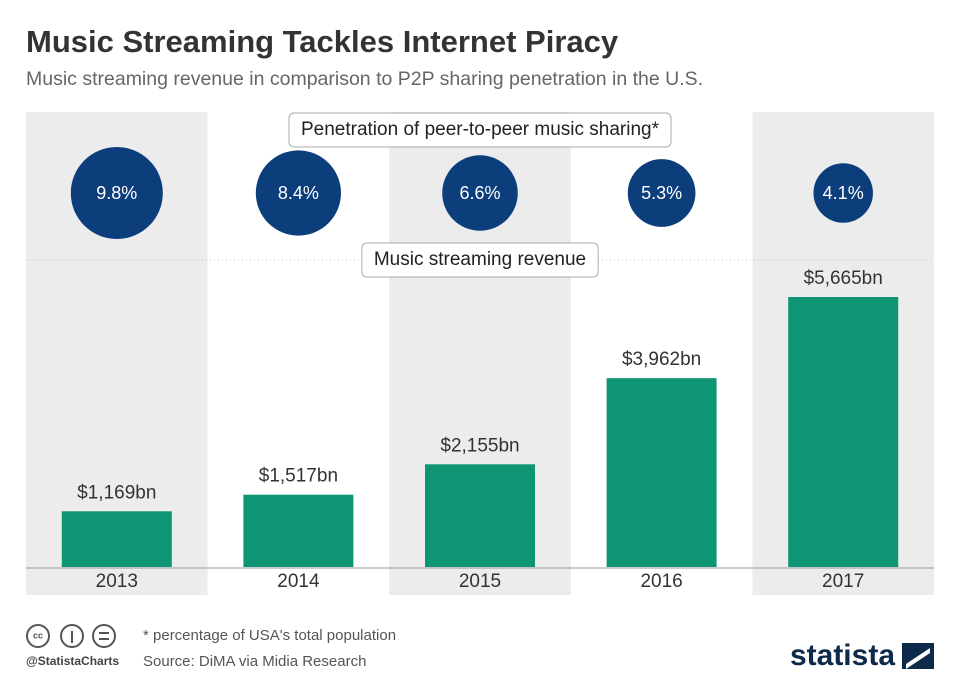  What do you see at coordinates (116, 492) in the screenshot?
I see `value-label: $1,169bn` at bounding box center [116, 492].